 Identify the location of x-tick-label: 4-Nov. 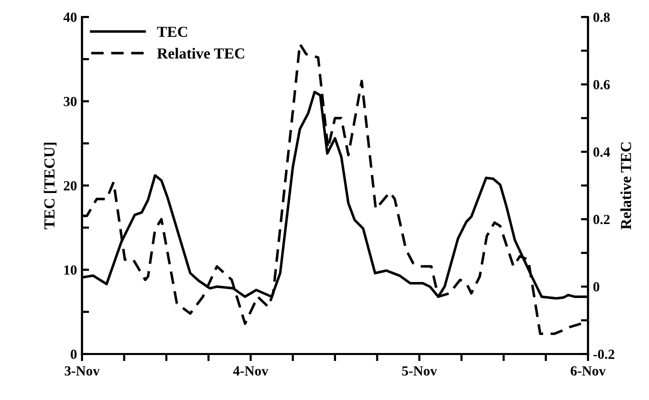
(250, 371).